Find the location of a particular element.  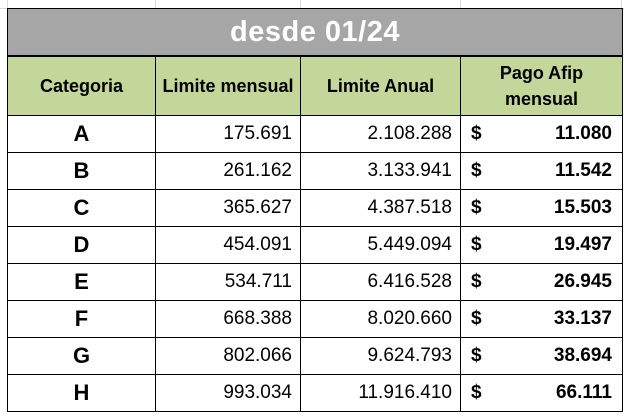

cell-limite-anual: 3.133.941 is located at coordinates (380, 171).